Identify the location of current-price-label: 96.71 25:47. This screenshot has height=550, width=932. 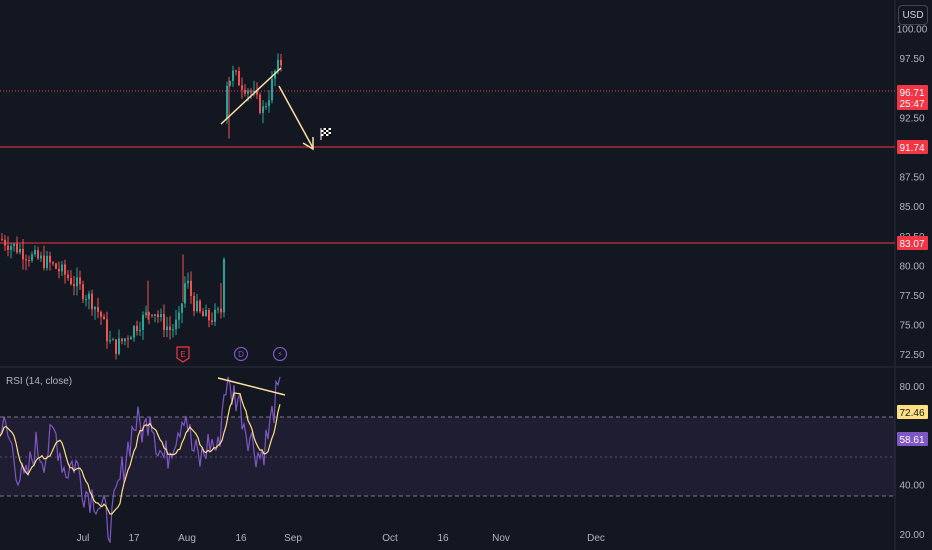
(912, 97).